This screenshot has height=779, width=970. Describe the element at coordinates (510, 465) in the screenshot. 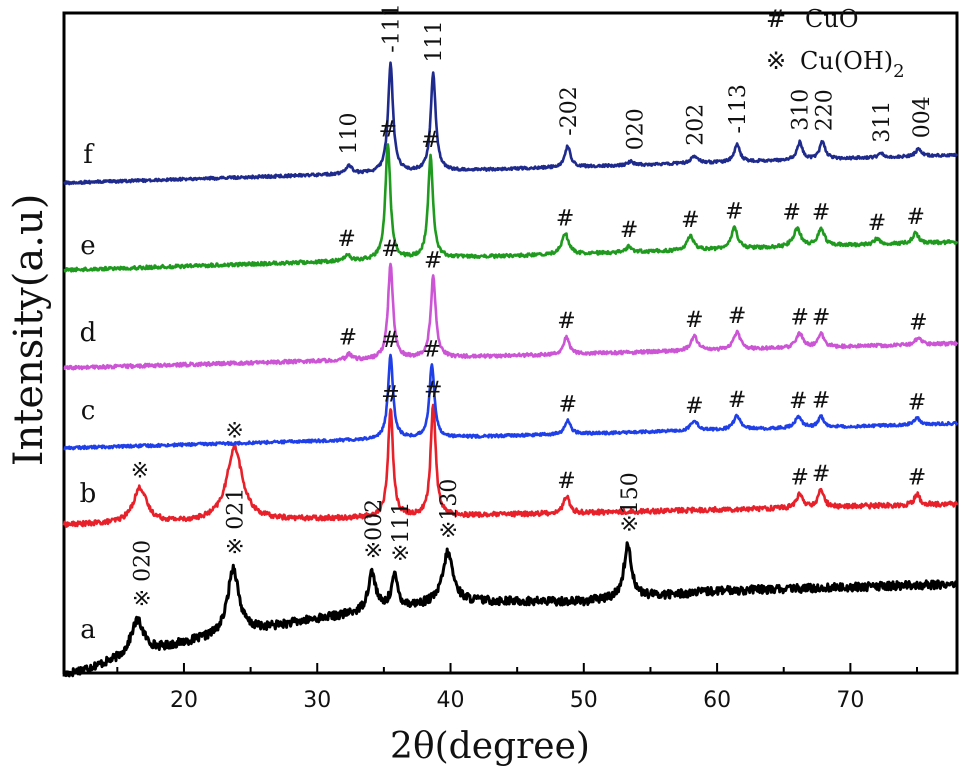

I see `series-b-line` at that location.